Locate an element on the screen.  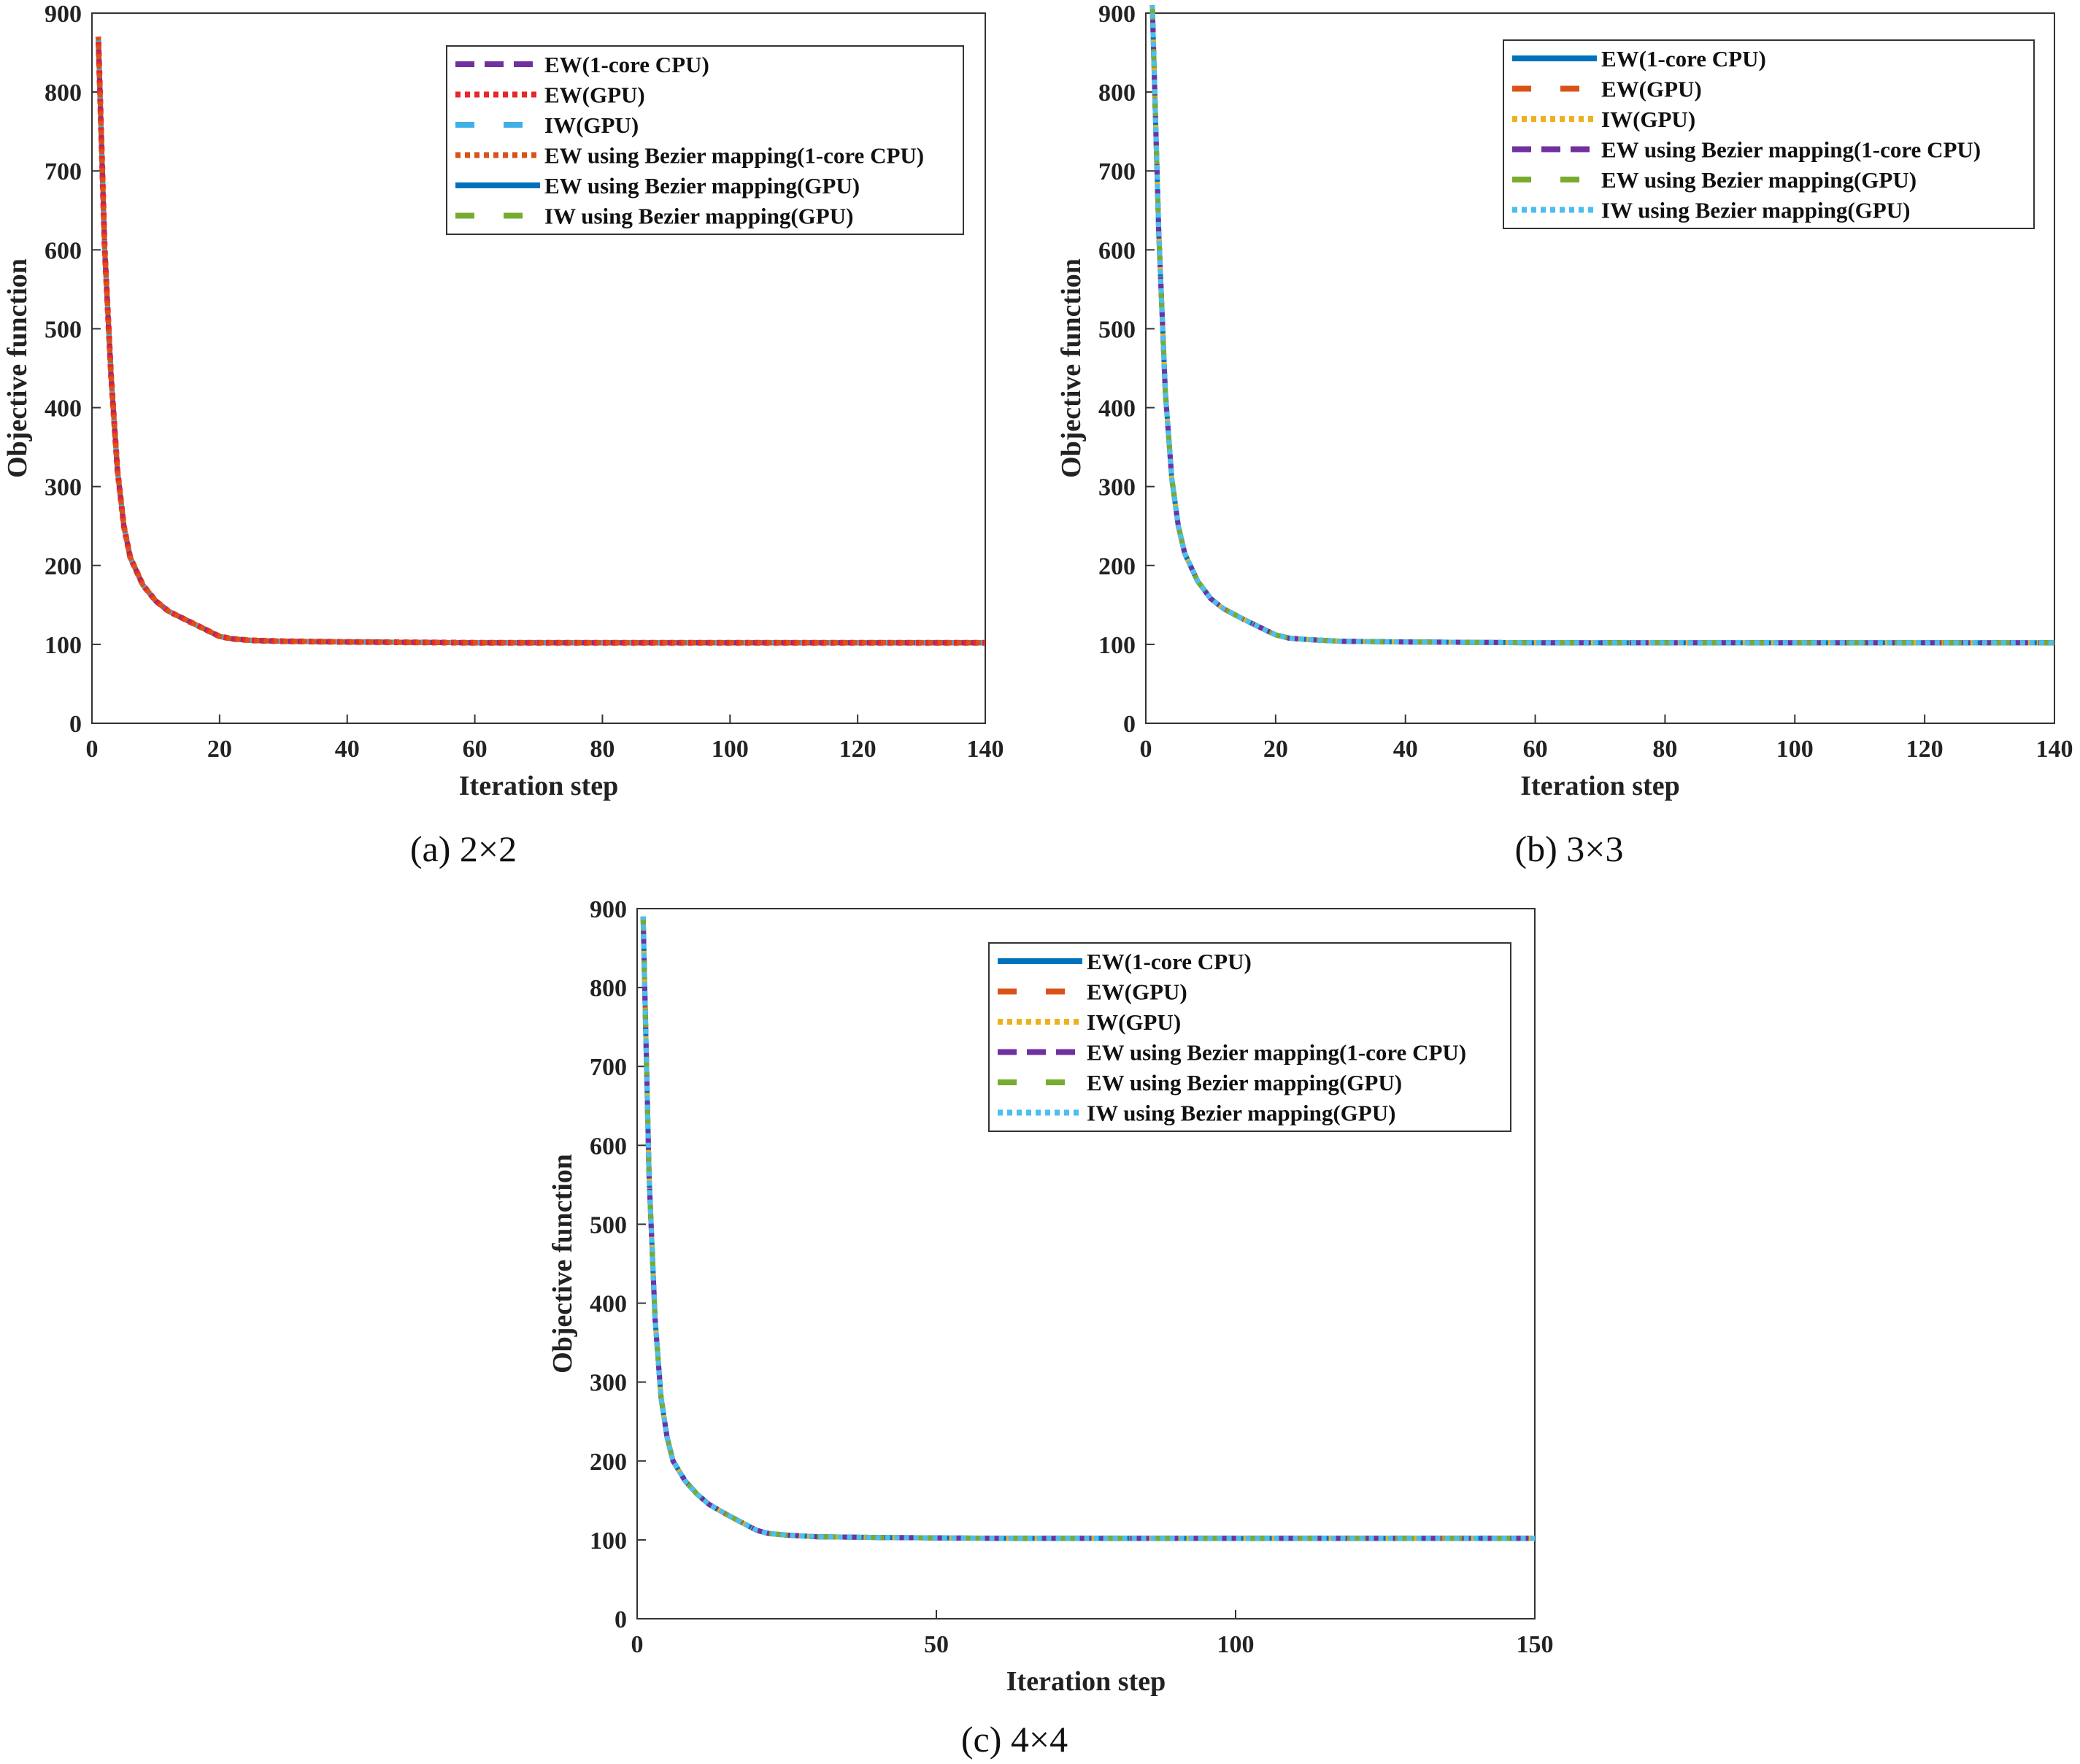
x-tick-label: 150 is located at coordinates (1536, 1645).